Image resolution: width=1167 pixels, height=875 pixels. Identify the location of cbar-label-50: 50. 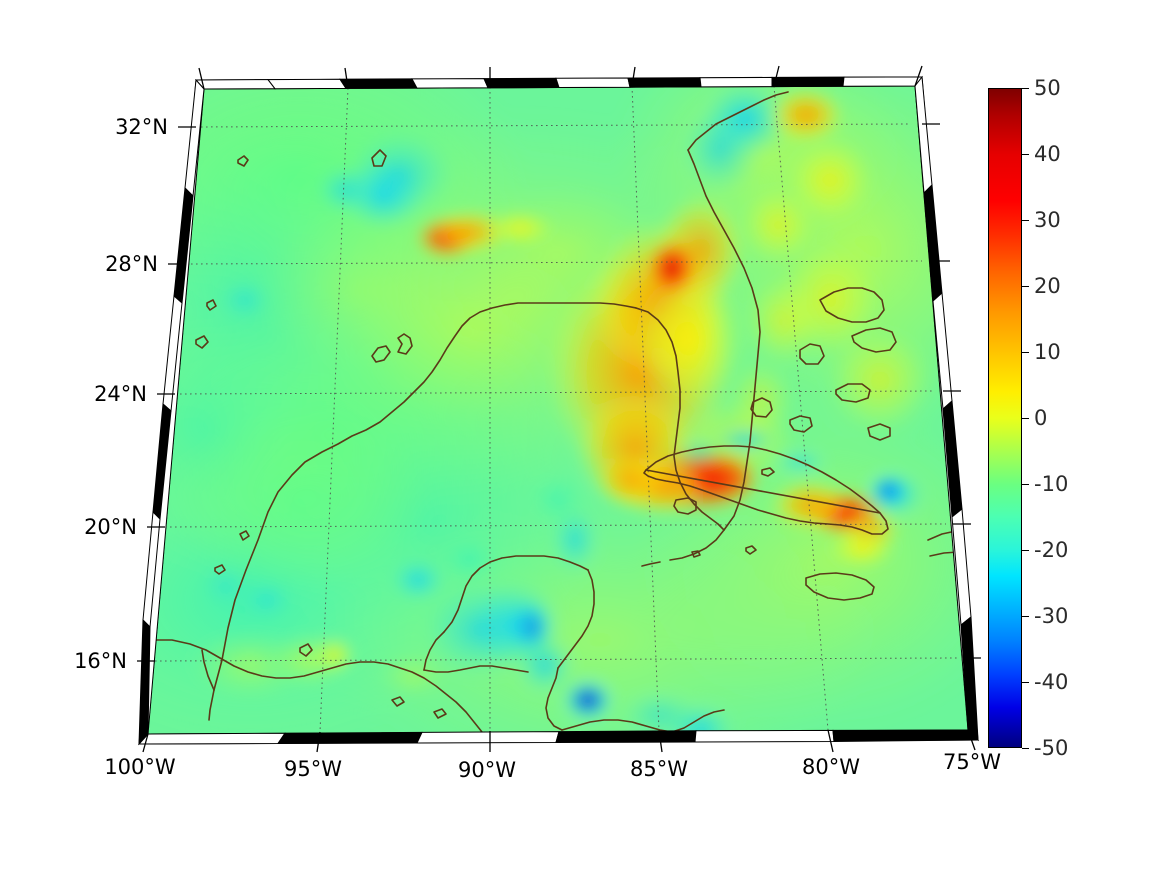
(1047, 88).